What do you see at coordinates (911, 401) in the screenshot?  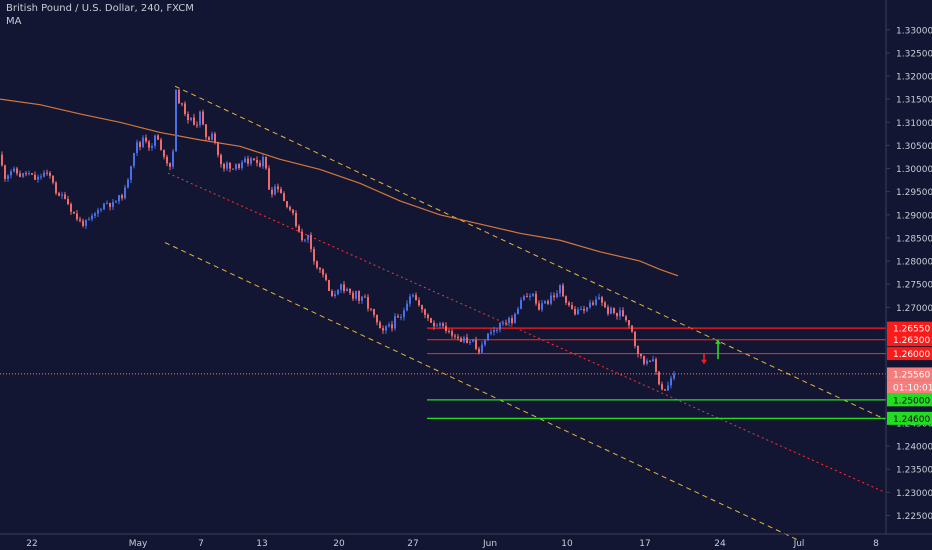 I see `support-tag-1: 1.25000` at bounding box center [911, 401].